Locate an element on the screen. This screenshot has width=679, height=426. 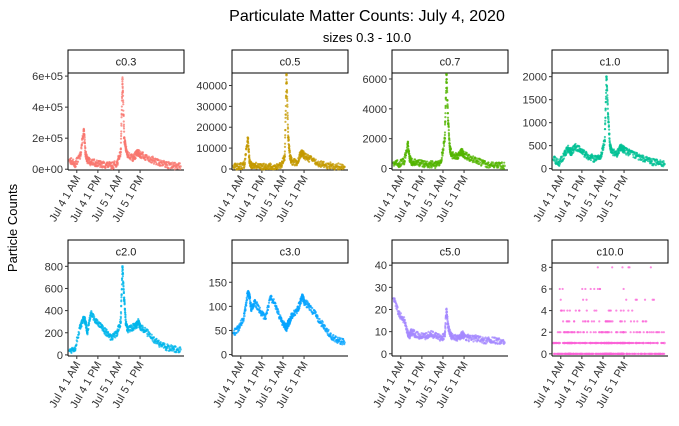
y-tick-label: 100 is located at coordinates (218, 307).